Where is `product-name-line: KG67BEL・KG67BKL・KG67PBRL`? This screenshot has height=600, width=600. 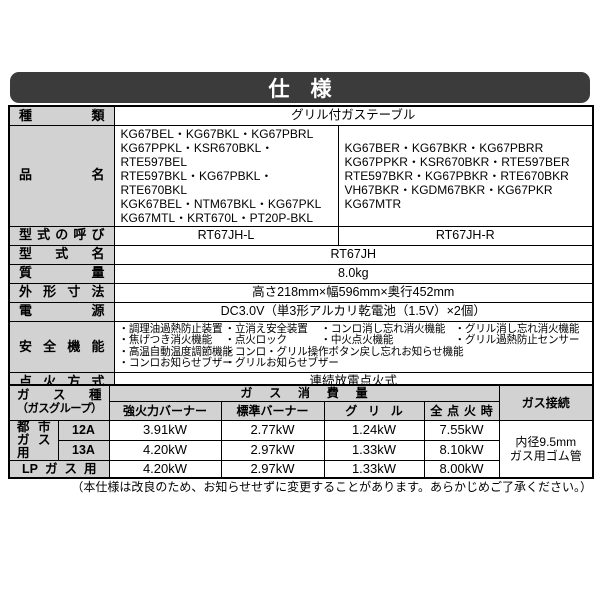 product-name-line: KG67BEL・KG67BKL・KG67PBRL is located at coordinates (217, 133).